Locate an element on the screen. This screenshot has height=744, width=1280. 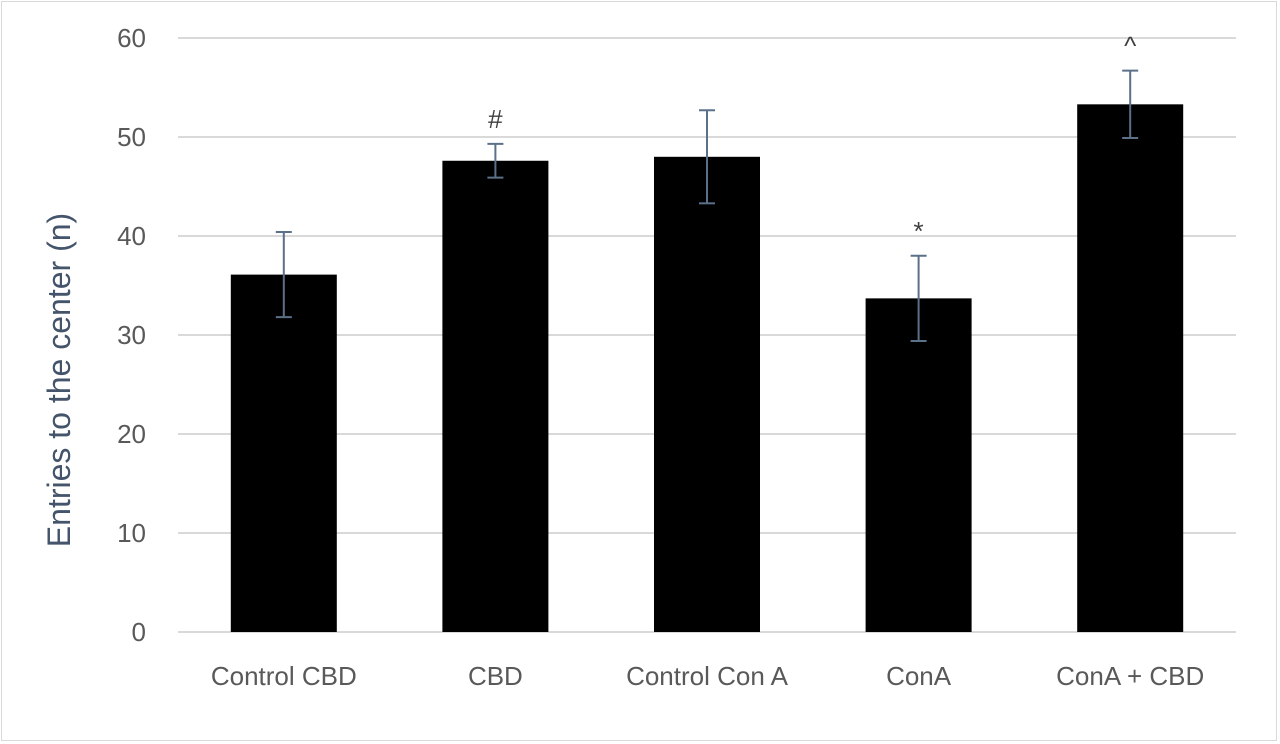
x-tick-label: ConA + CBD is located at coordinates (1130, 676).